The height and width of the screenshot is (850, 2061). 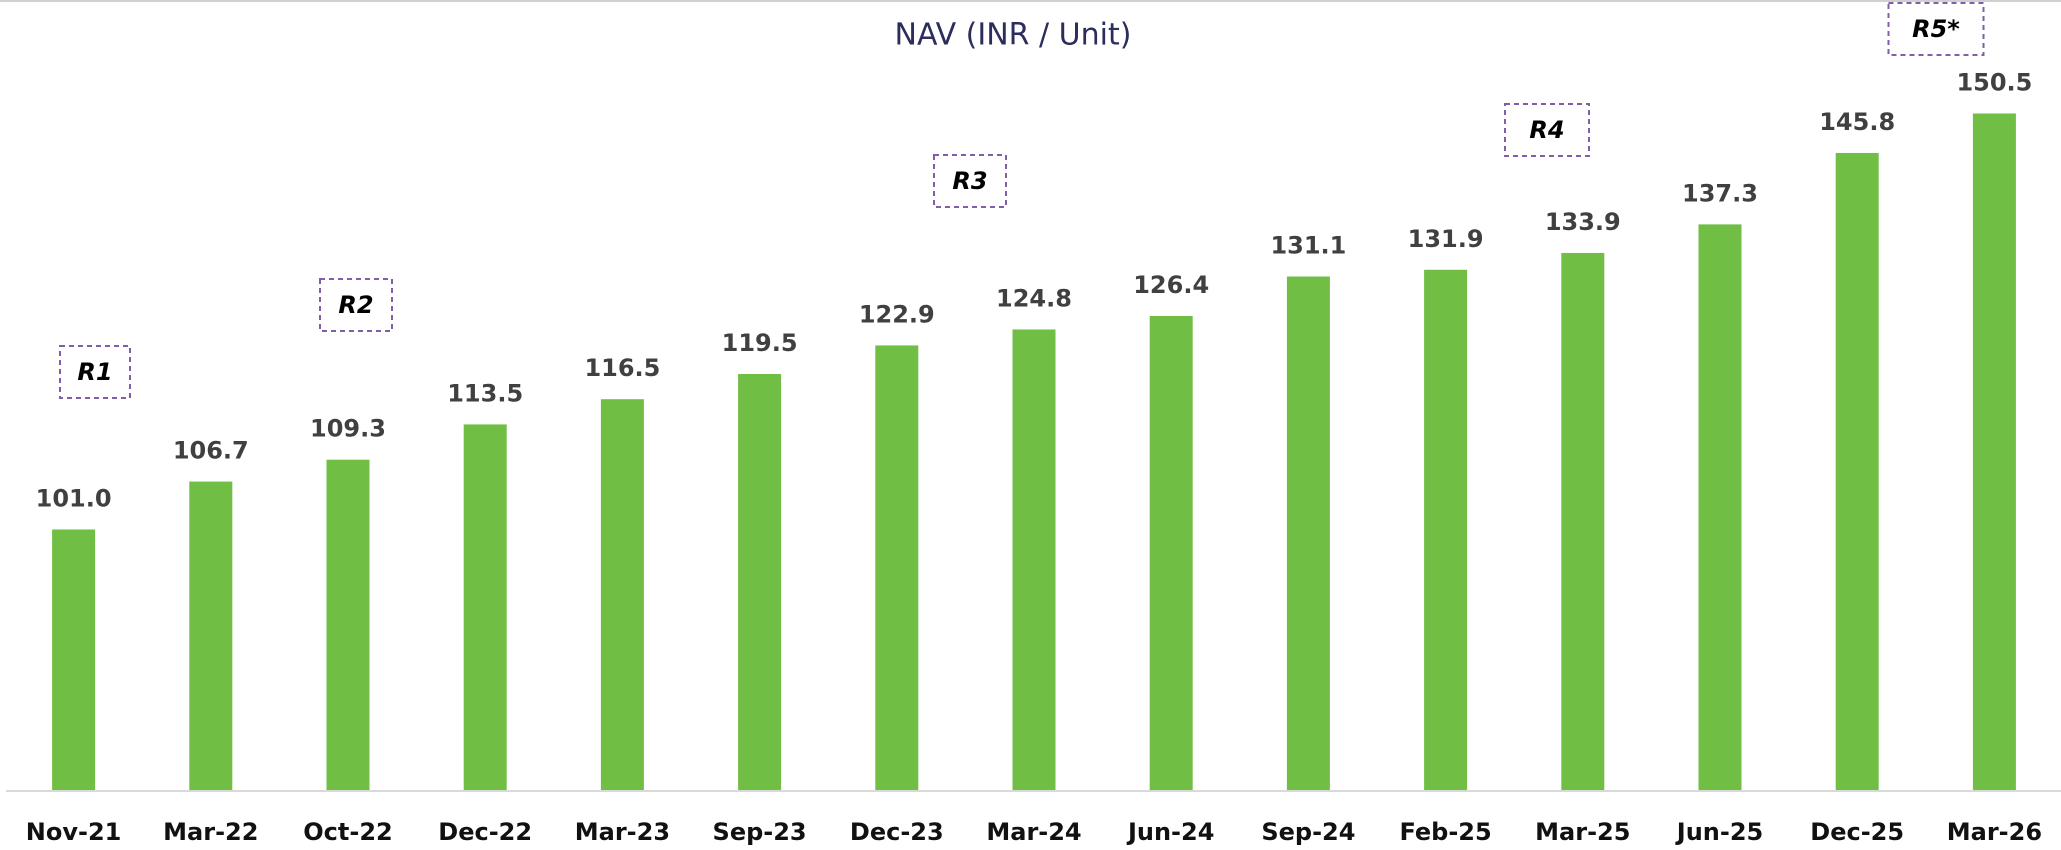 What do you see at coordinates (1446, 239) in the screenshot?
I see `value-label: 131.9` at bounding box center [1446, 239].